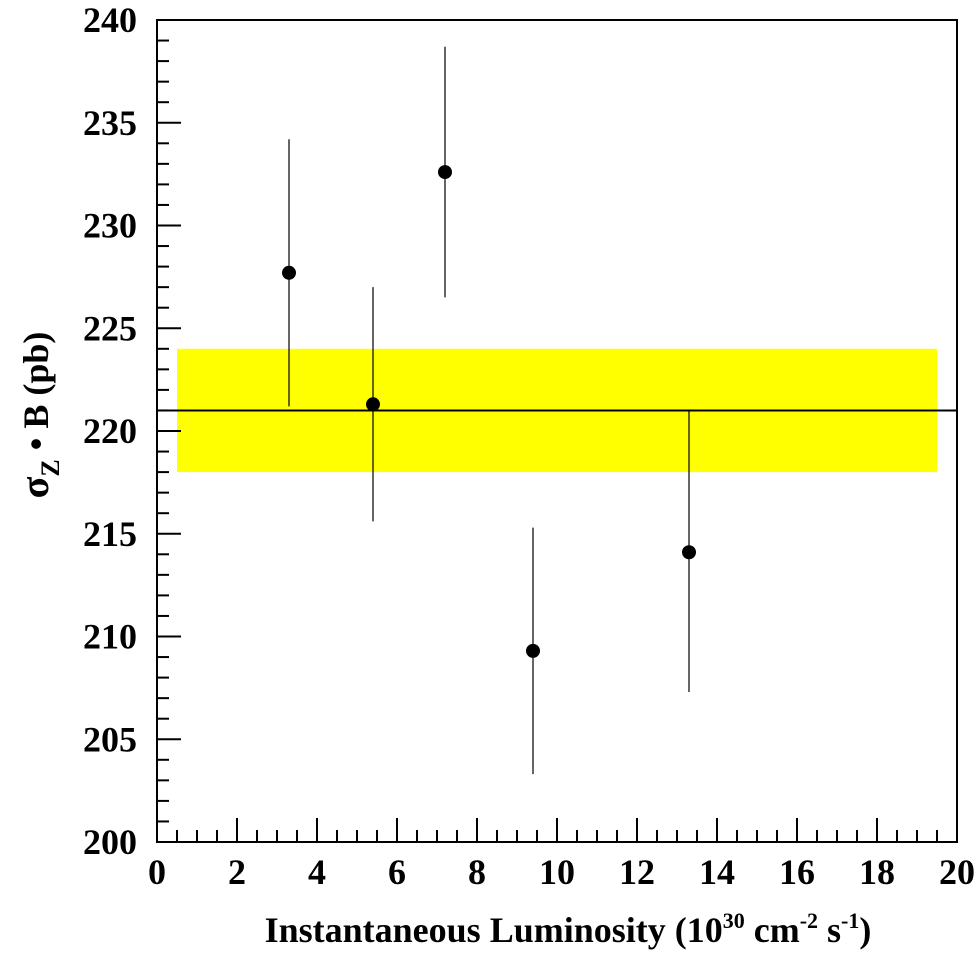 Image resolution: width=980 pixels, height=956 pixels. Describe the element at coordinates (877, 872) in the screenshot. I see `x-tick-label: 18` at that location.